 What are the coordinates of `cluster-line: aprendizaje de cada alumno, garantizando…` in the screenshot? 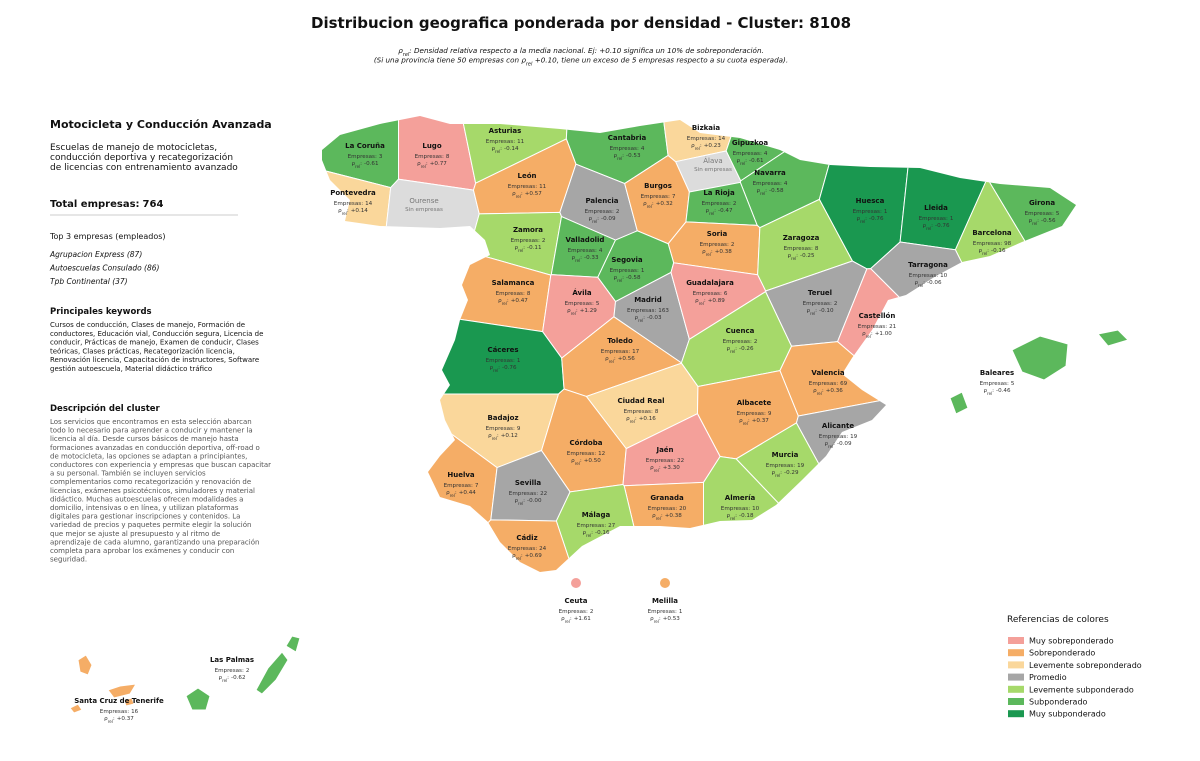 It's located at (154, 542).